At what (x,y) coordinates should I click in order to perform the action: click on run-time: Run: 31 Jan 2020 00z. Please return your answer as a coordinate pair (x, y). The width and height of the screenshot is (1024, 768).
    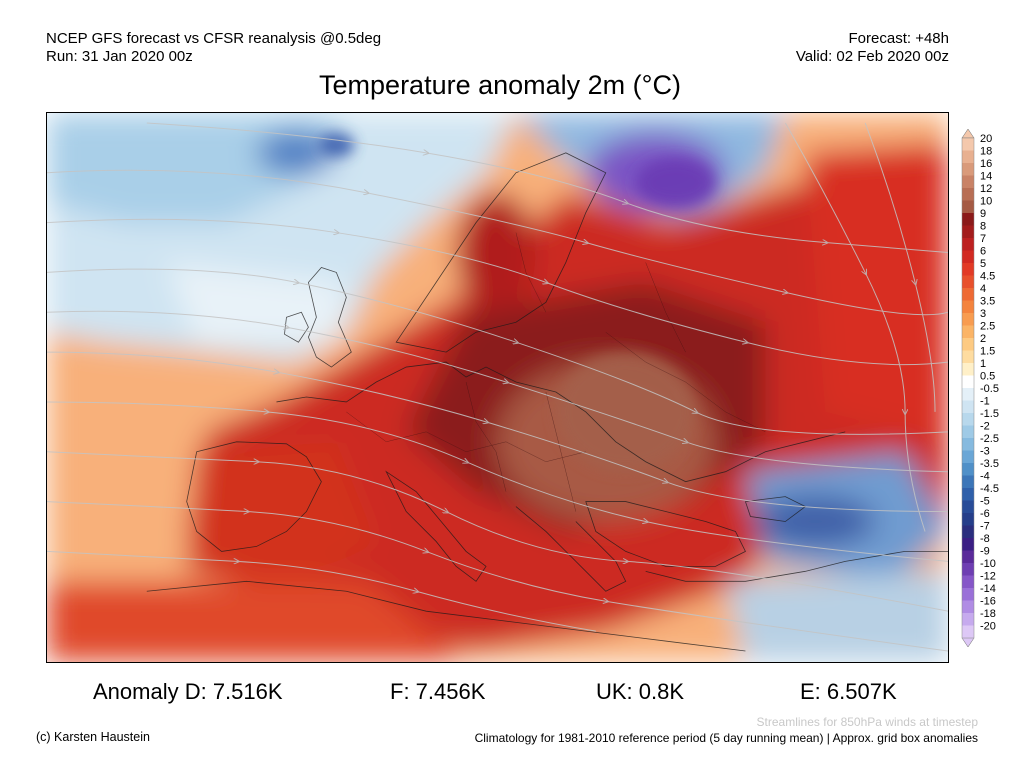
    Looking at the image, I should click on (119, 56).